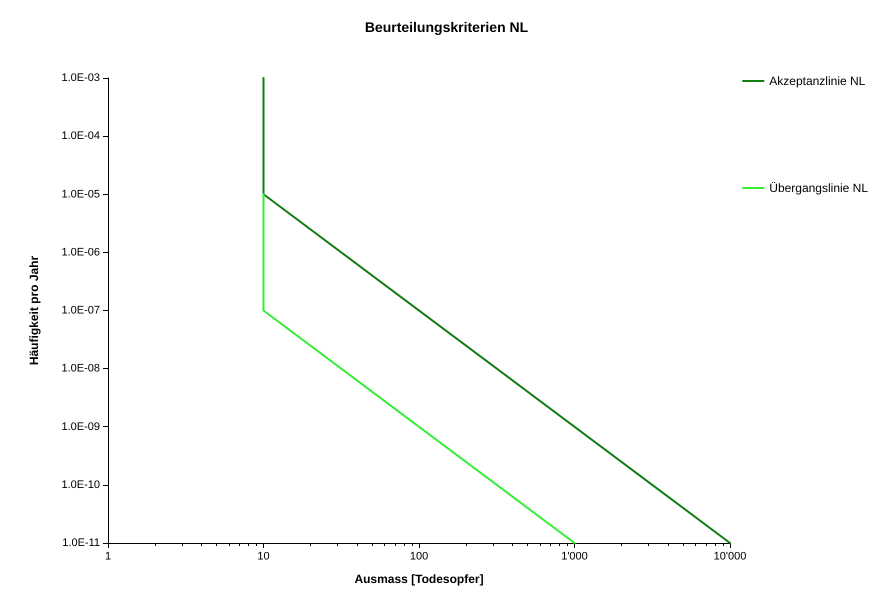 Image resolution: width=893 pixels, height=601 pixels. Describe the element at coordinates (80, 484) in the screenshot. I see `y-tick-label: 1.0E-10` at that location.